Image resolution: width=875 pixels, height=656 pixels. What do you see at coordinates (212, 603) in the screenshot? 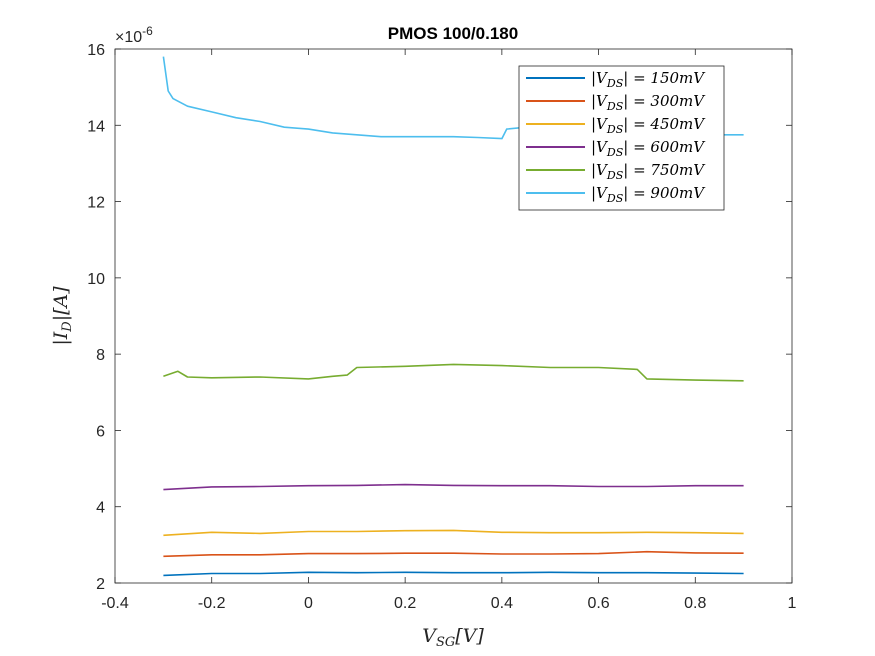
I see `x-tick-label: -0.2` at bounding box center [212, 603].